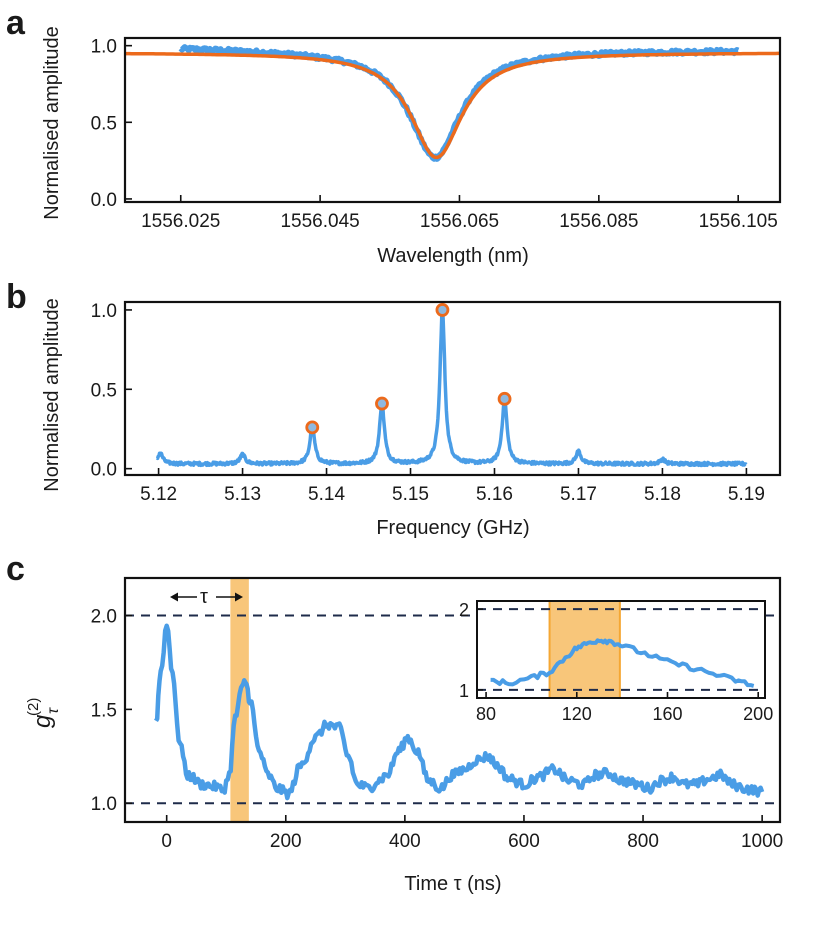 The height and width of the screenshot is (933, 832). Describe the element at coordinates (410, 494) in the screenshot. I see `x-tick-label: 5.15` at that location.